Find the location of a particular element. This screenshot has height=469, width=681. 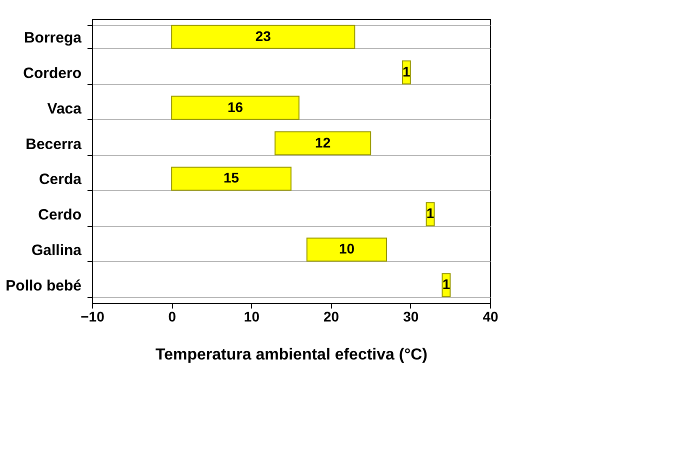

data-label: 12 is located at coordinates (323, 142).